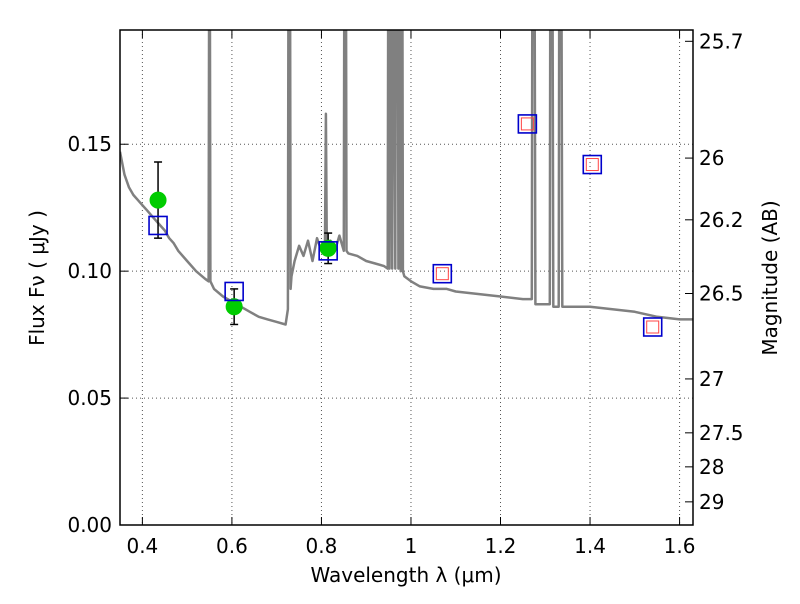  What do you see at coordinates (590, 546) in the screenshot?
I see `x-tick-label: 1.4` at bounding box center [590, 546].